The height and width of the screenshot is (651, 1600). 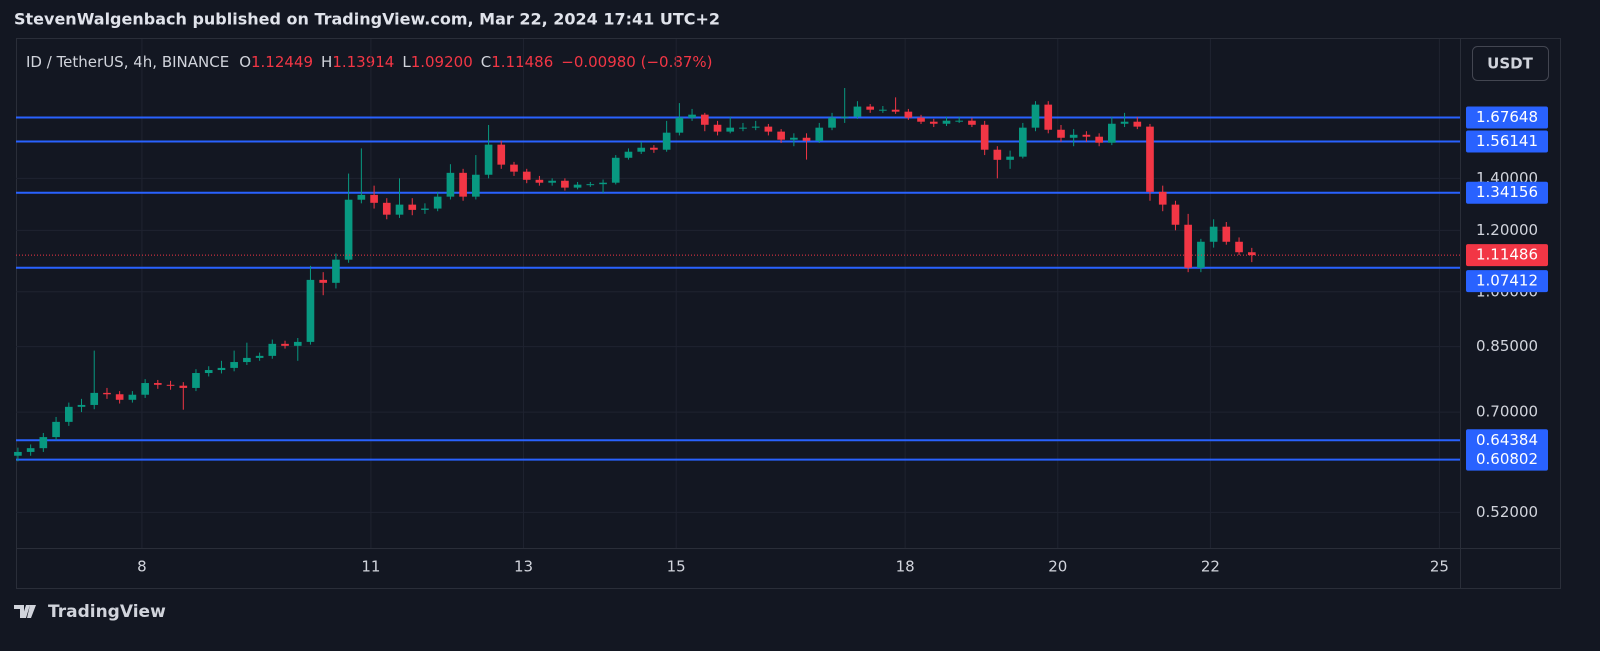 What do you see at coordinates (406, 62) in the screenshot?
I see `legend-key: L` at bounding box center [406, 62].